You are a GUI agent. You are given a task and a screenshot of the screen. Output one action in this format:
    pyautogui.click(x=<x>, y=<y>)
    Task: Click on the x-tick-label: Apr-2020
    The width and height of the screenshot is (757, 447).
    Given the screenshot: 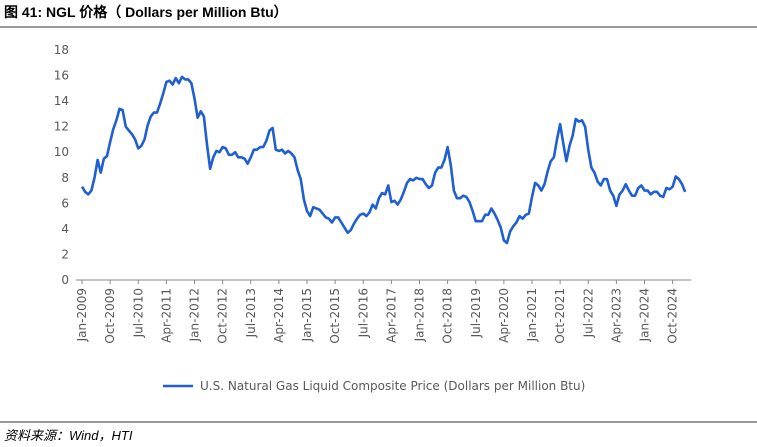 What is the action you would take?
    pyautogui.click(x=504, y=315)
    